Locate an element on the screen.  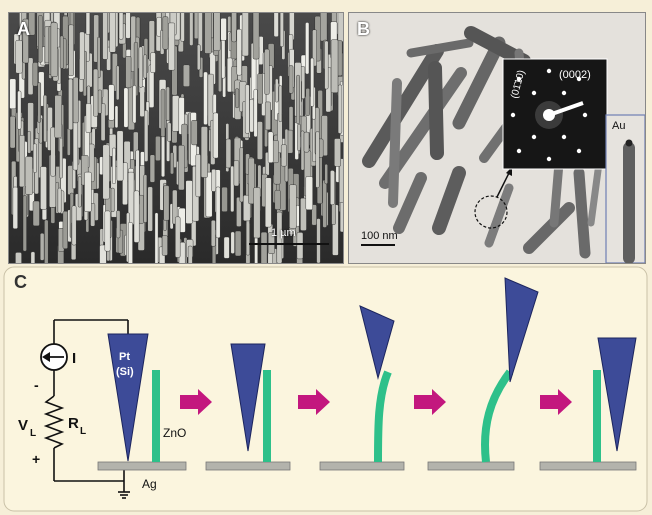
panel-a-label: A is located at coordinates (23, 29).